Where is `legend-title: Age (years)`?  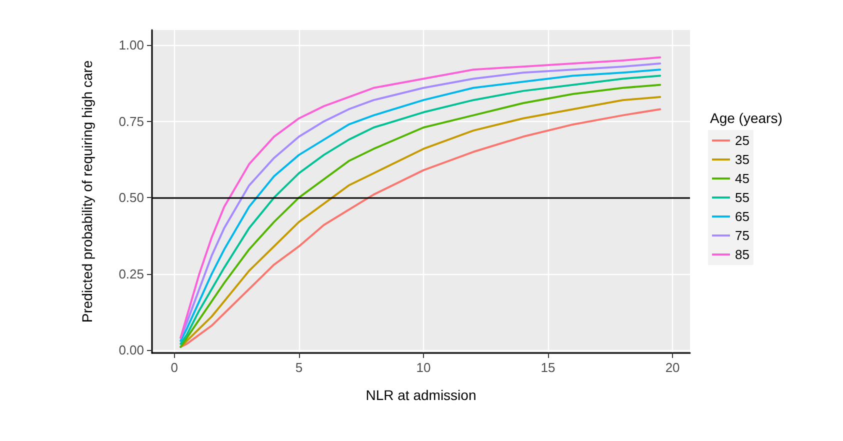
legend-title: Age (years) is located at coordinates (746, 118).